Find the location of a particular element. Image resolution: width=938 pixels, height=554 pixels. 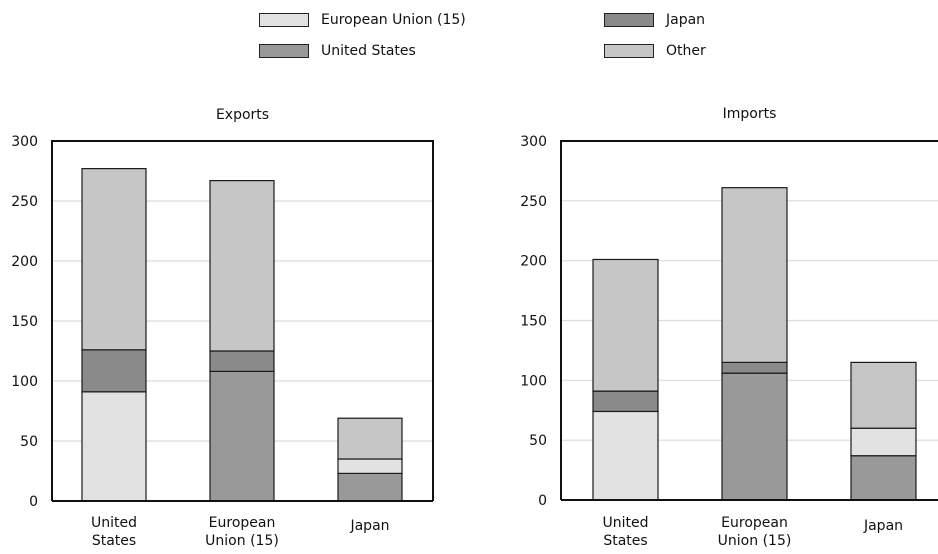

legend-label: United States is located at coordinates (368, 51).